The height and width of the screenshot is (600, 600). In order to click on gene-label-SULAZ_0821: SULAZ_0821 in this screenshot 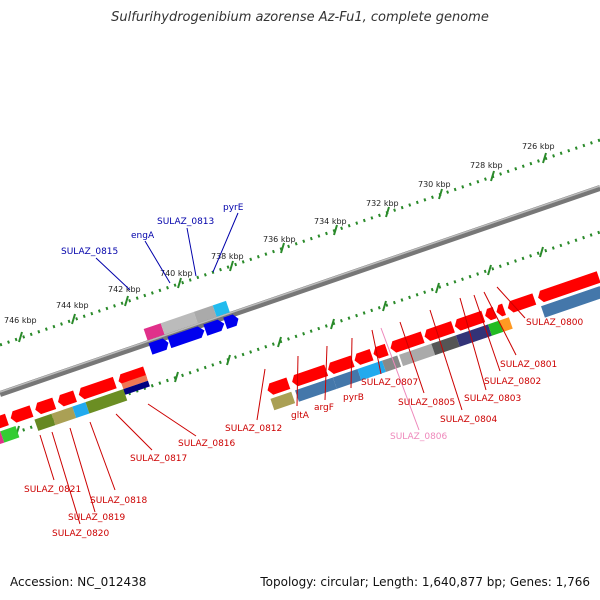, I will do `click(52, 490)`.